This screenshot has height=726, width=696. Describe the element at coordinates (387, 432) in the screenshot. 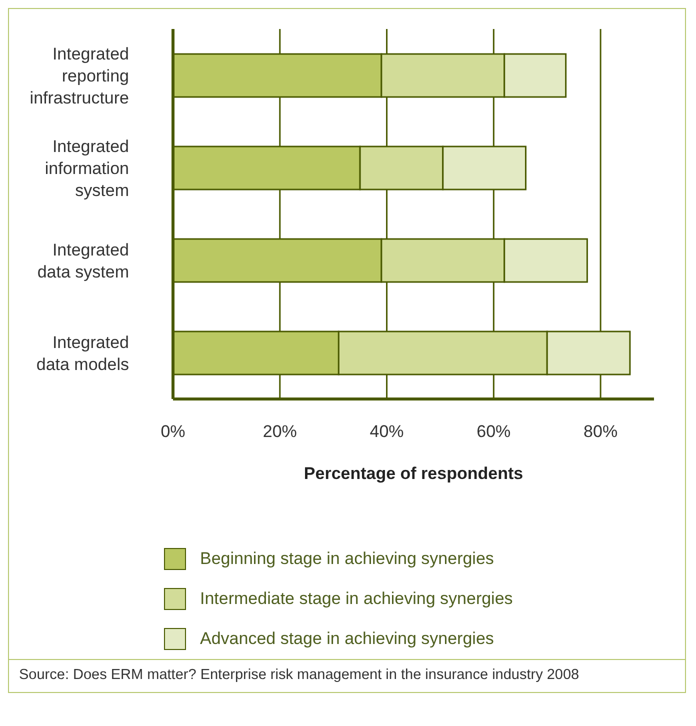

I see `x-tick-label: 40%` at that location.